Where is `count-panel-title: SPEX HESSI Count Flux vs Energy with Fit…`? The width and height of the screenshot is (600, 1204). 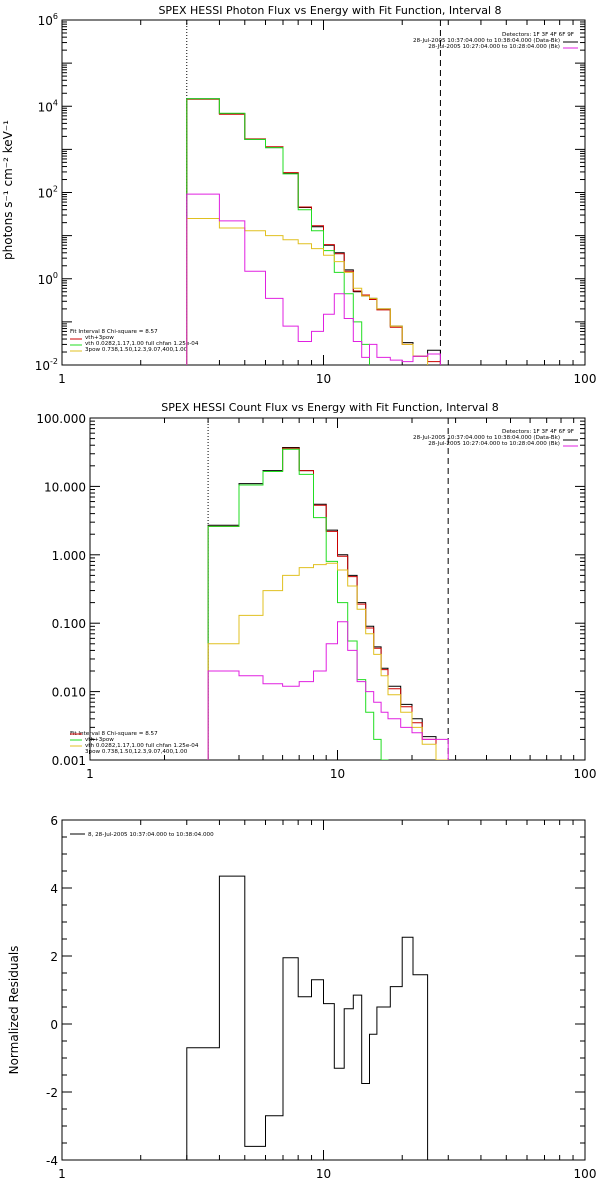
count-panel-title: SPEX HESSI Count Flux vs Energy with Fit… is located at coordinates (329, 407).